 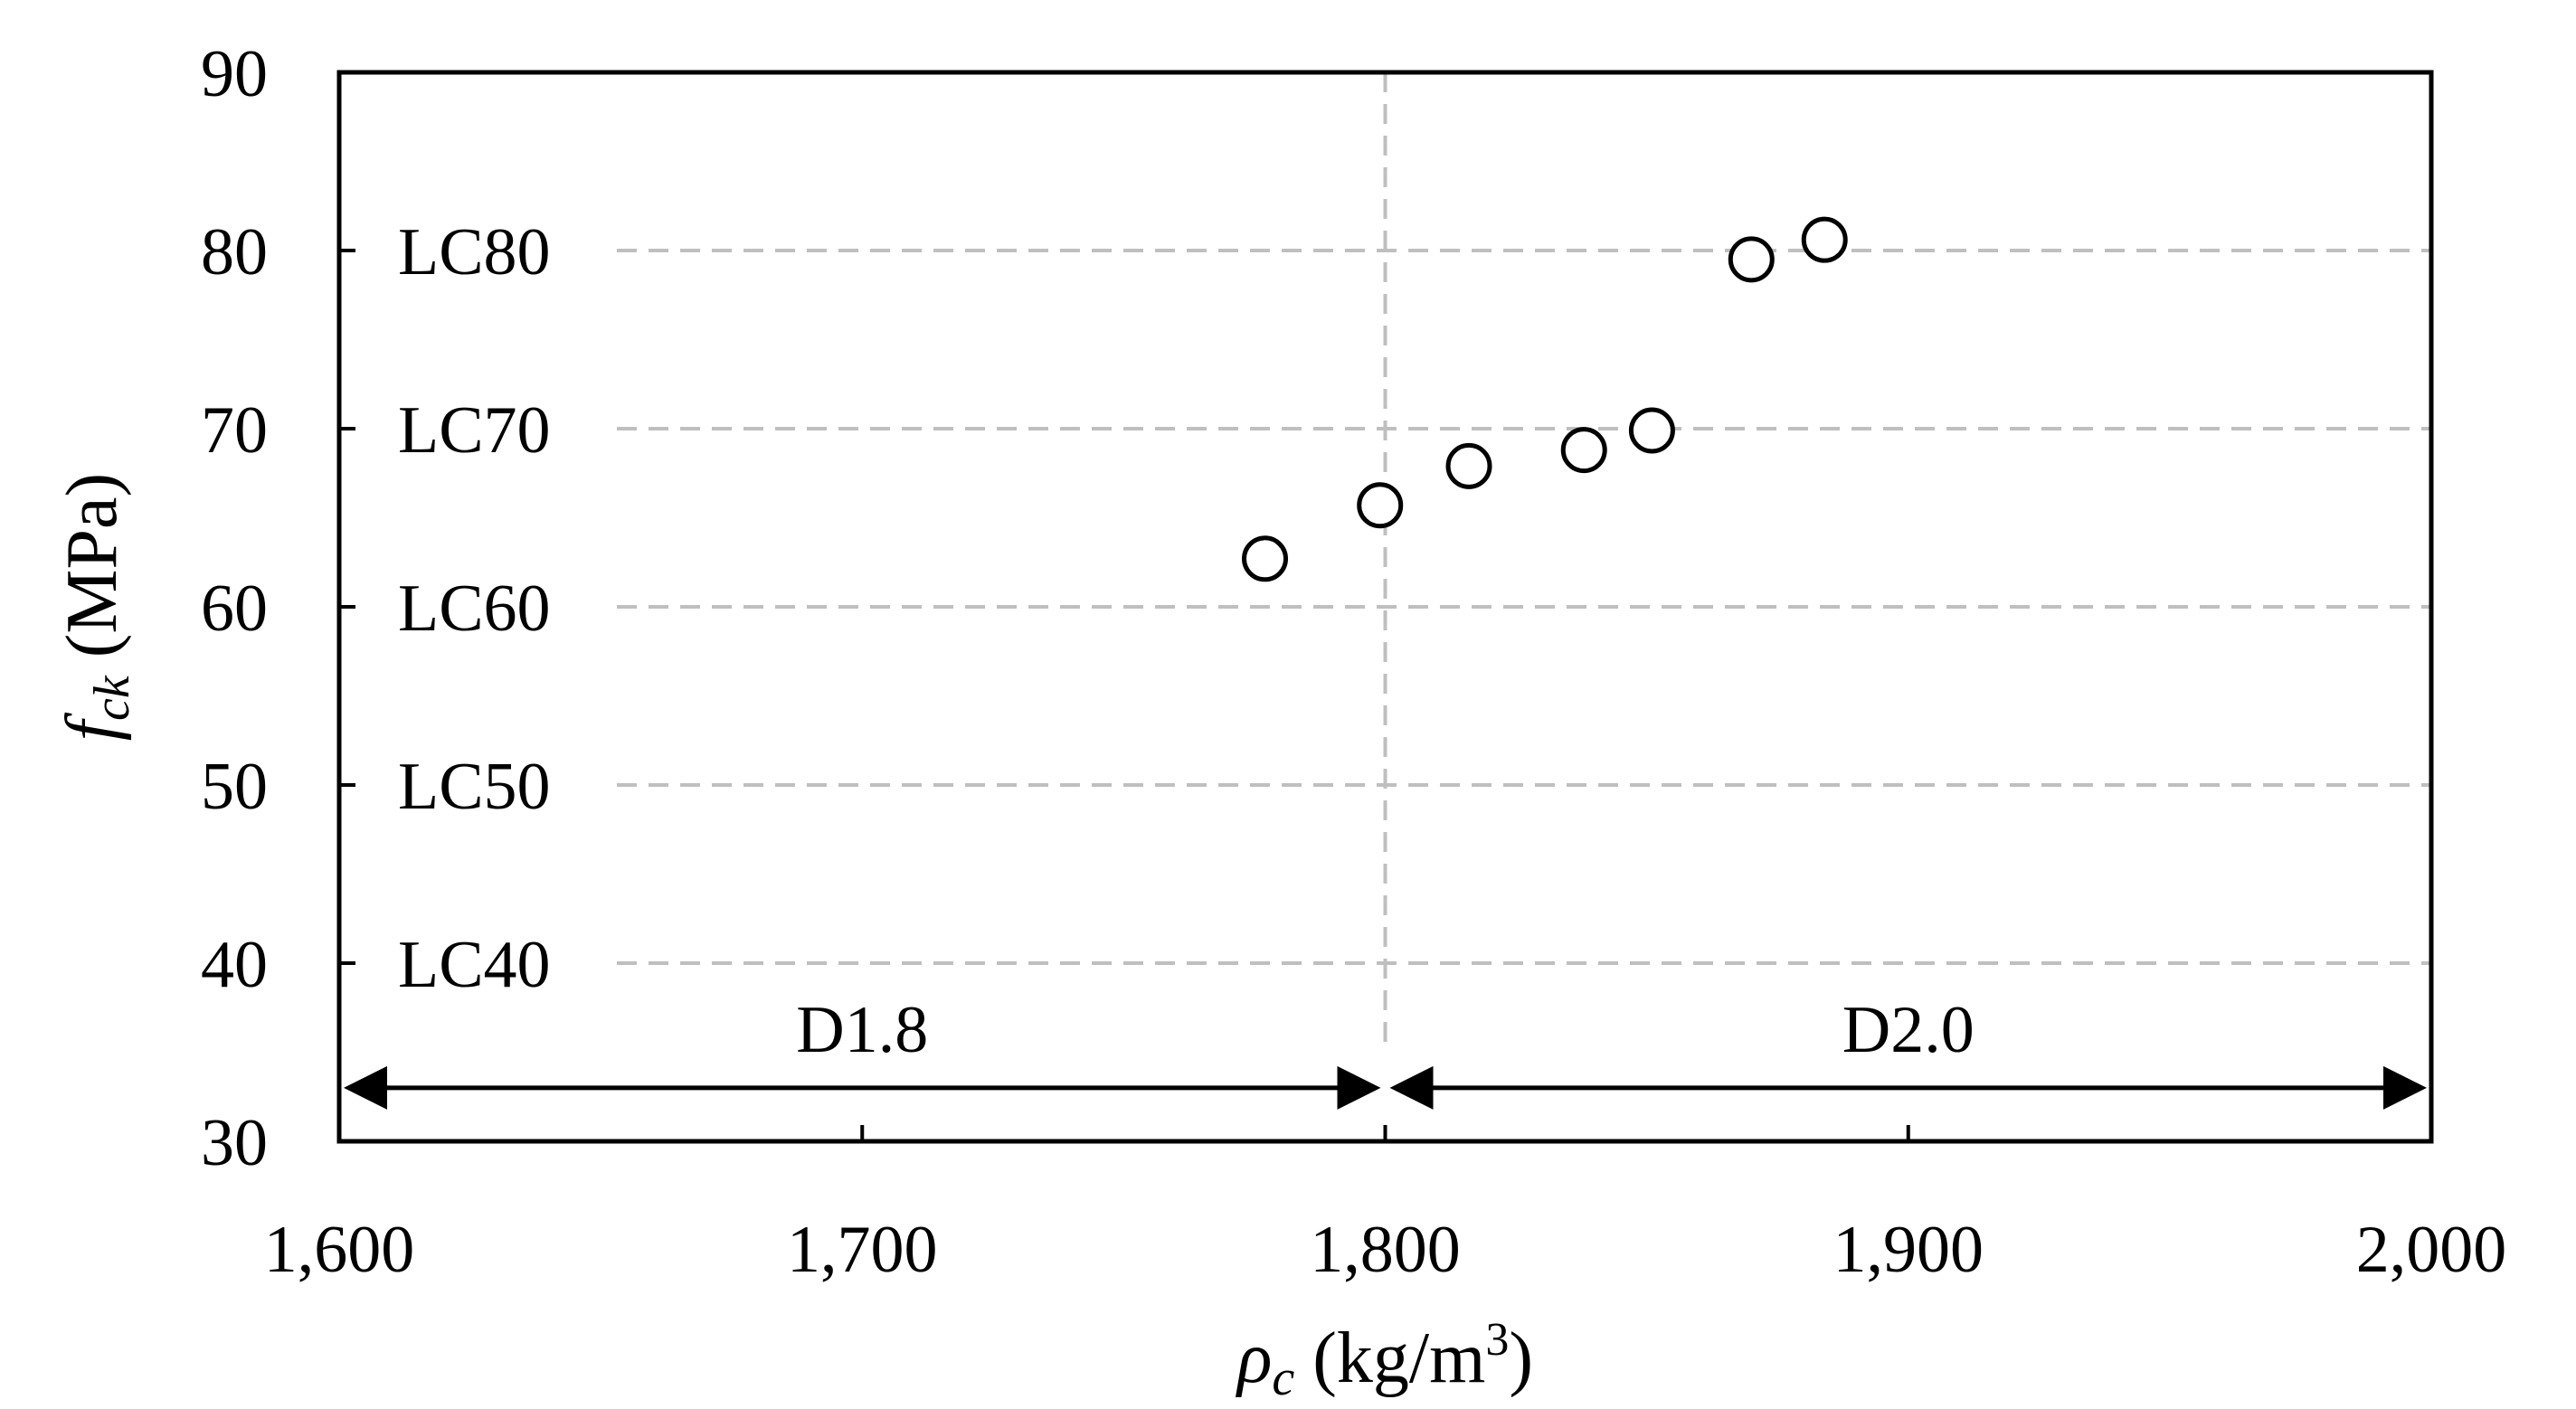 I want to click on density-class-label-d2-0: D2.0, so click(x=1908, y=1030).